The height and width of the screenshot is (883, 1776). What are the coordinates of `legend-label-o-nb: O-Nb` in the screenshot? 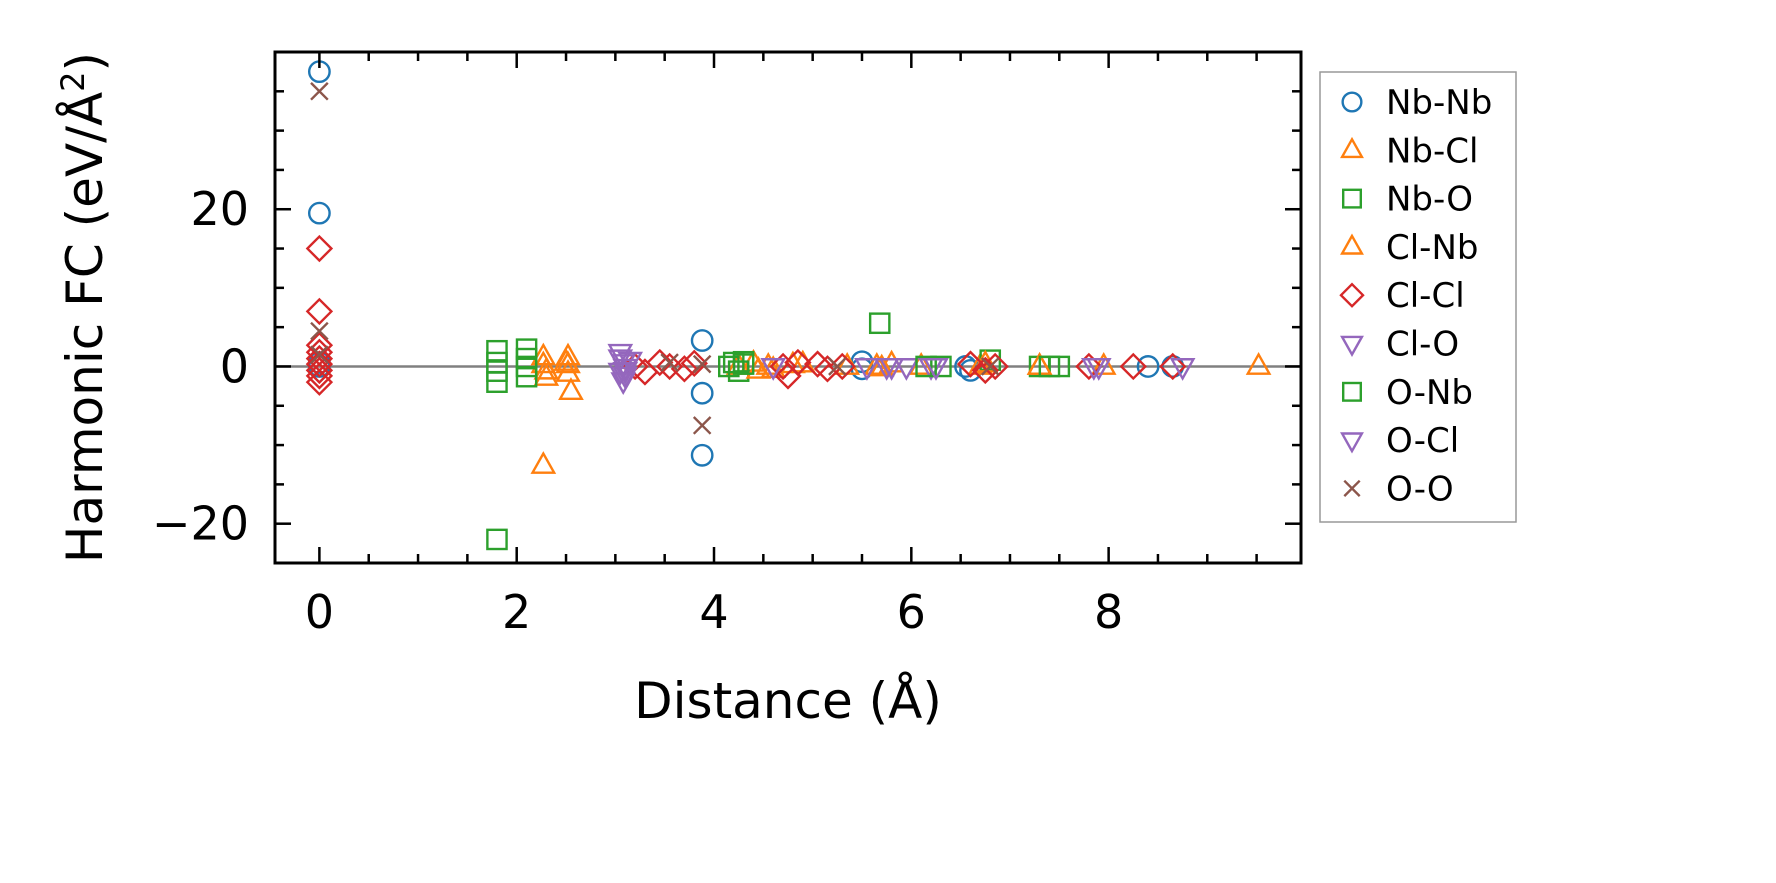 It's located at (1429, 393).